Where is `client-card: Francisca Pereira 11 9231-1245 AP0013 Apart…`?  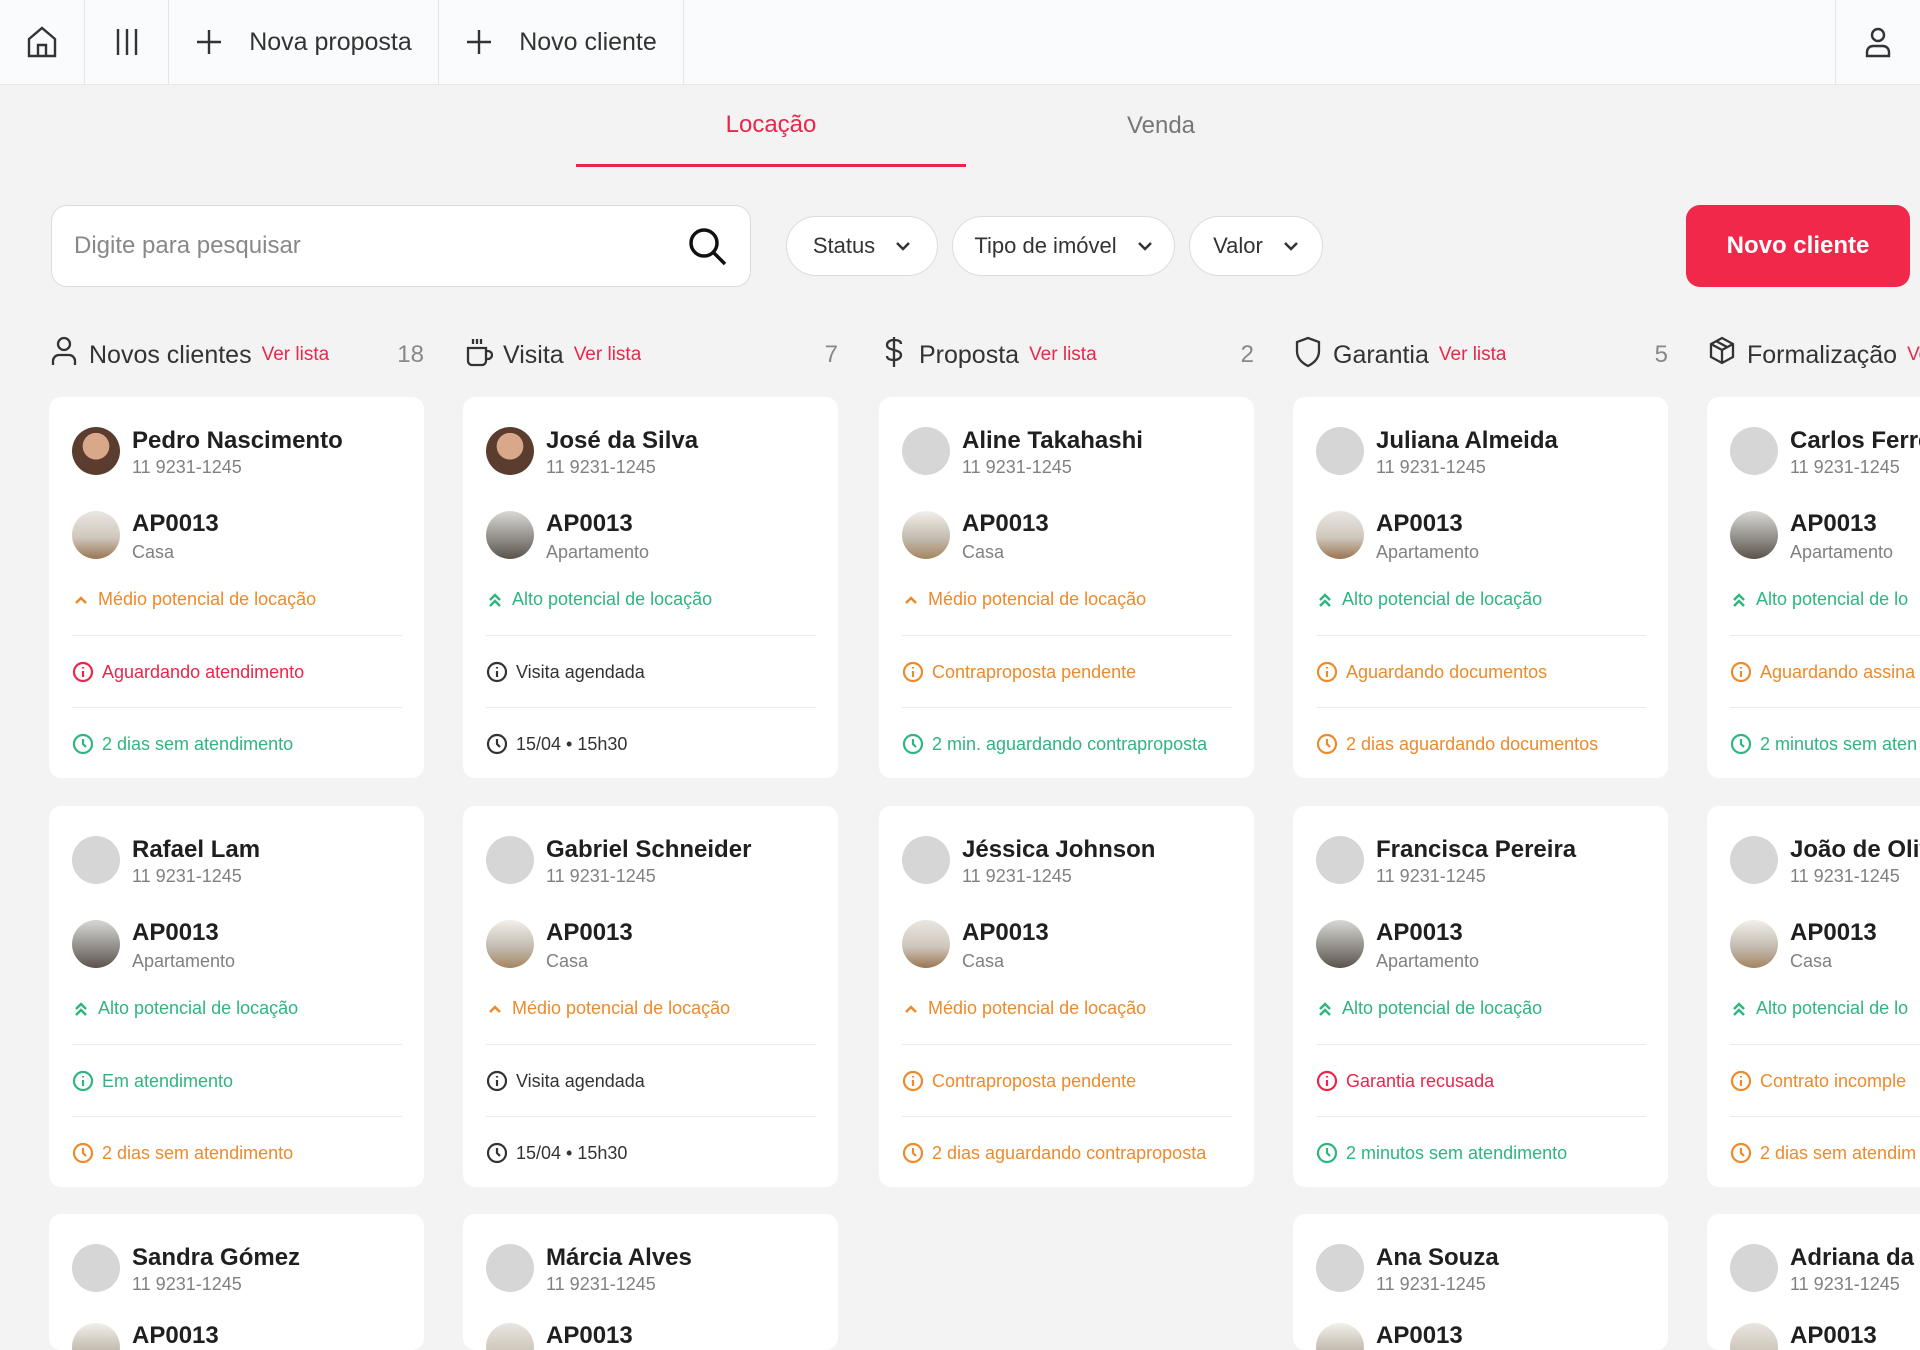 client-card: Francisca Pereira 11 9231-1245 AP0013 Apart… is located at coordinates (1480, 996).